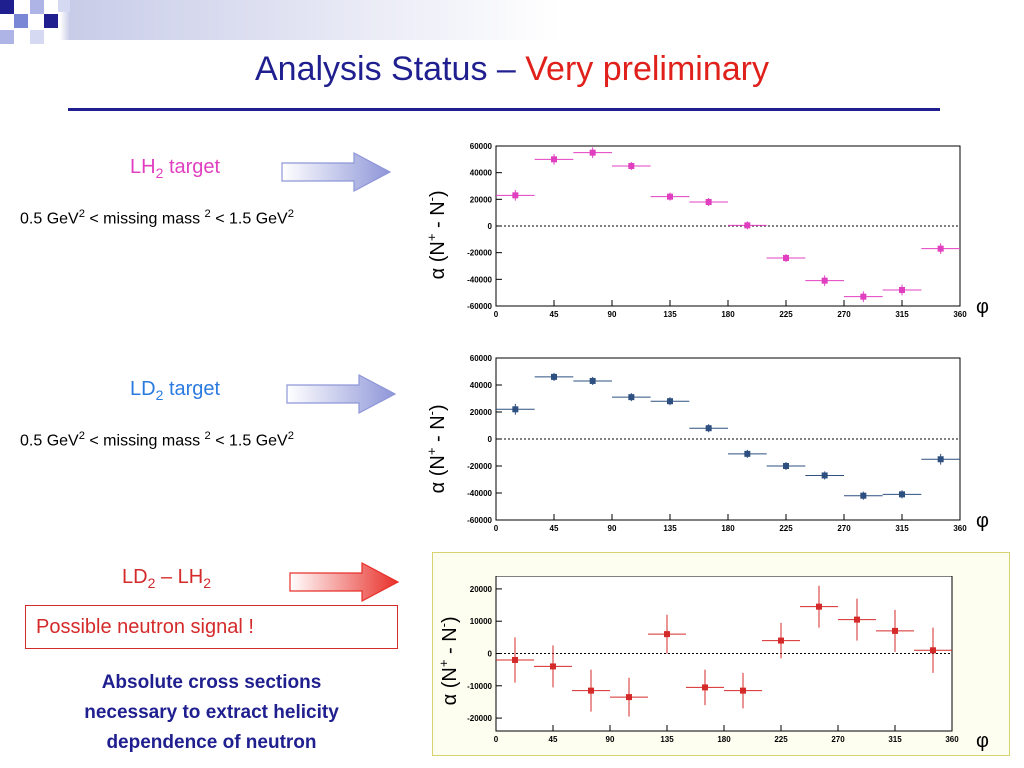 The width and height of the screenshot is (1024, 768). I want to click on y-tick-label: 60000, so click(481, 358).